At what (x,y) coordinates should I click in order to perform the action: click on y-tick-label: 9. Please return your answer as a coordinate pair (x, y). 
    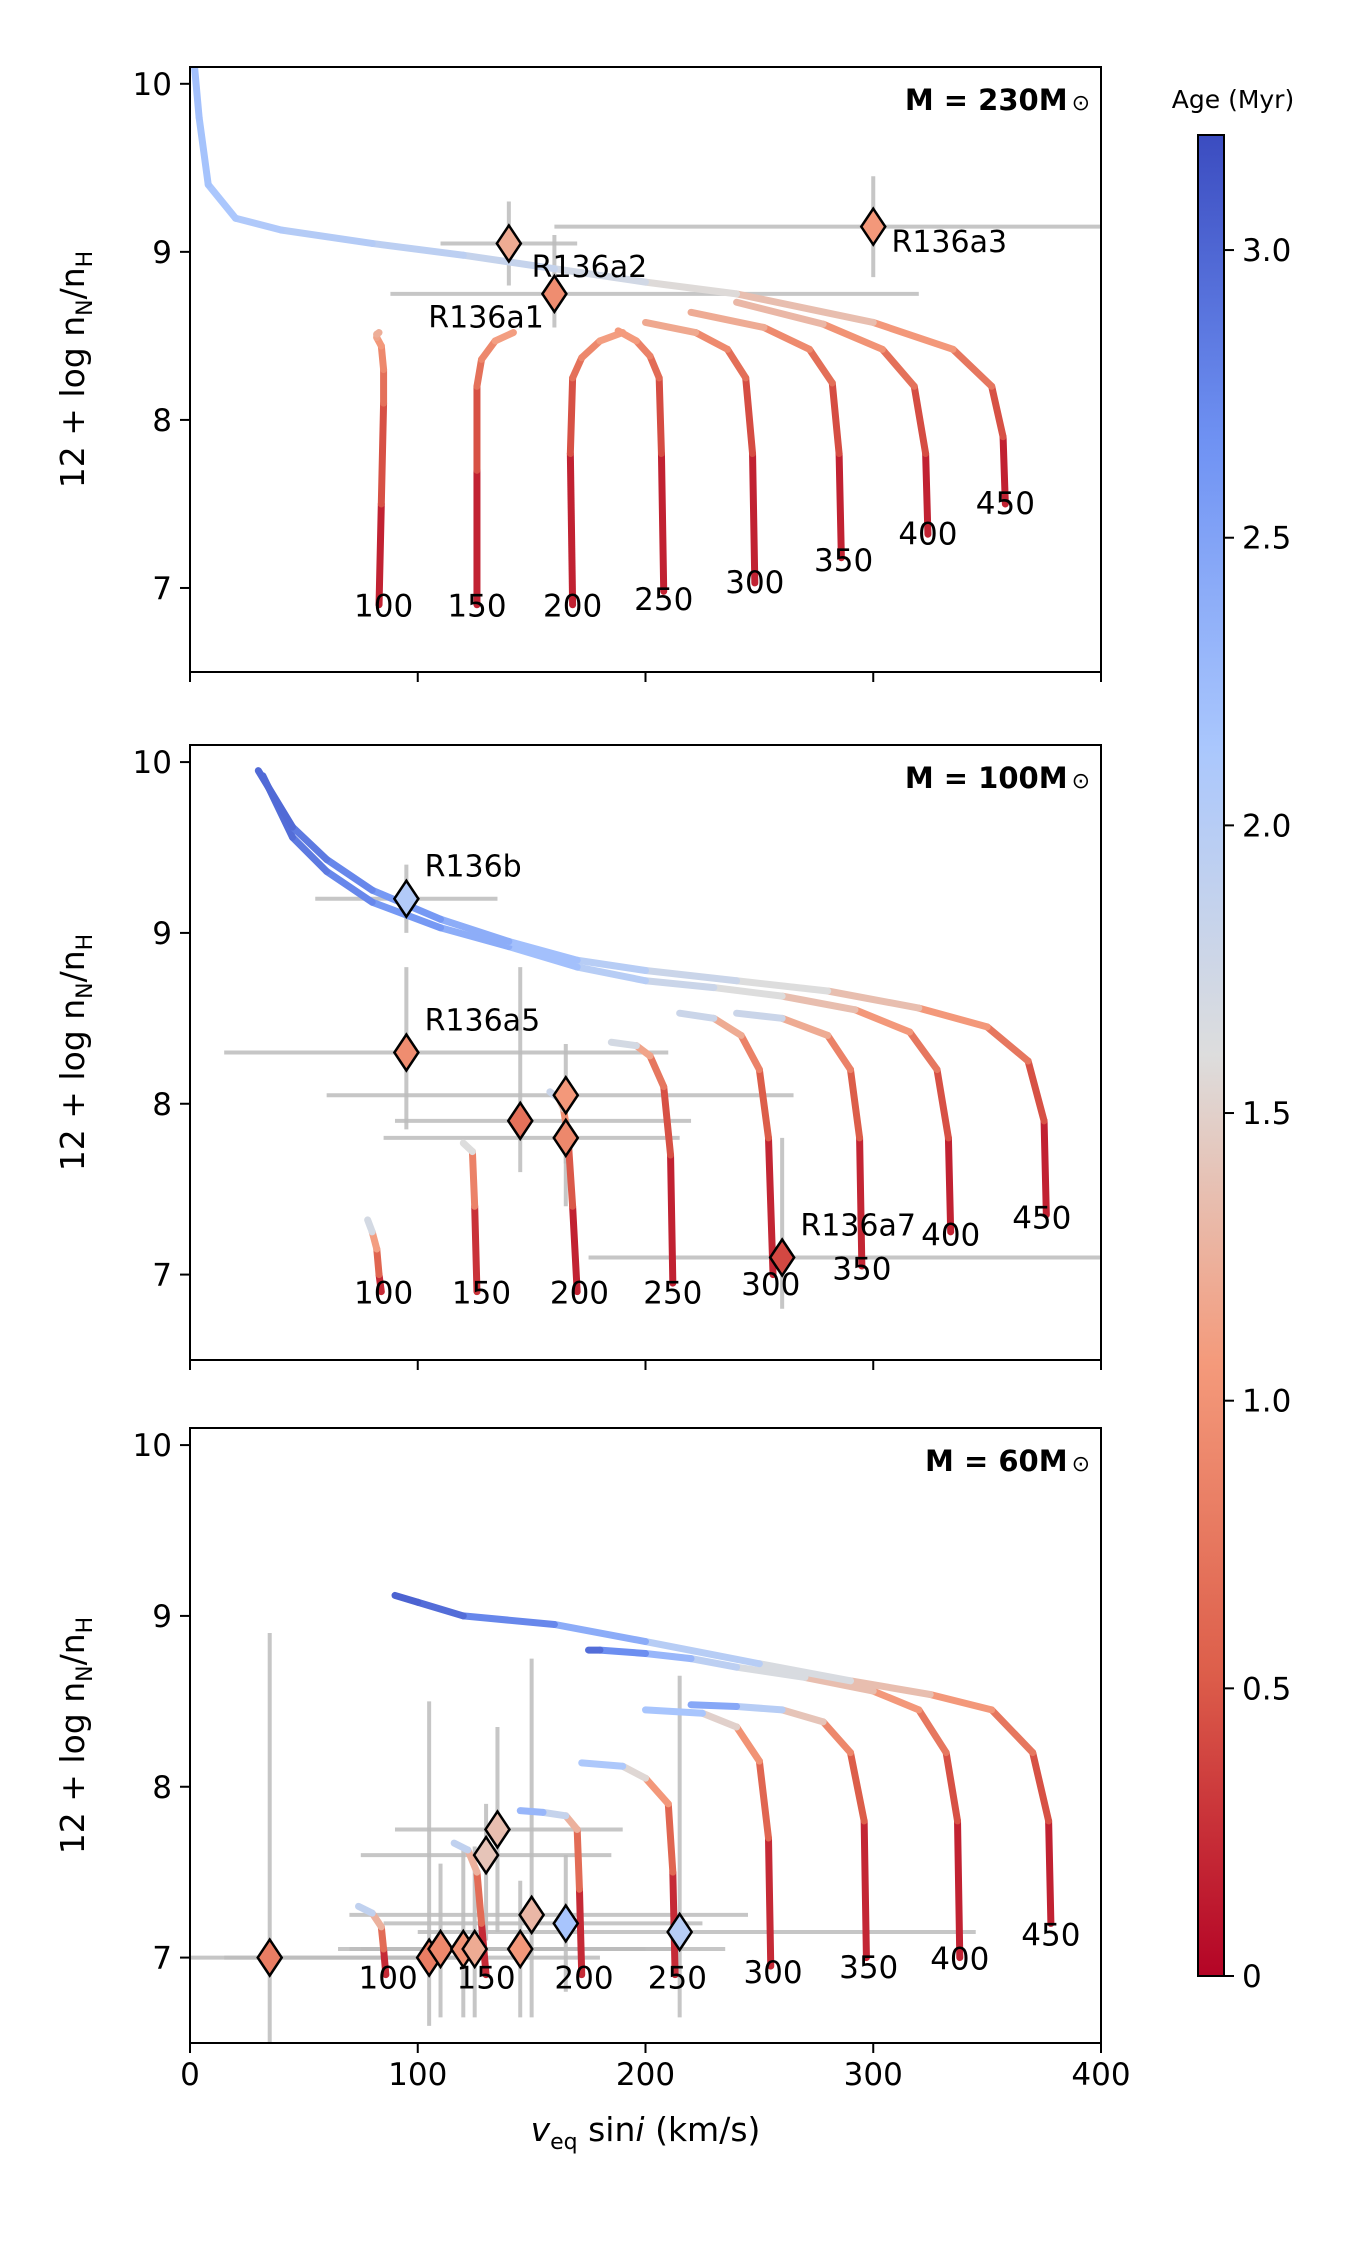
    Looking at the image, I should click on (162, 253).